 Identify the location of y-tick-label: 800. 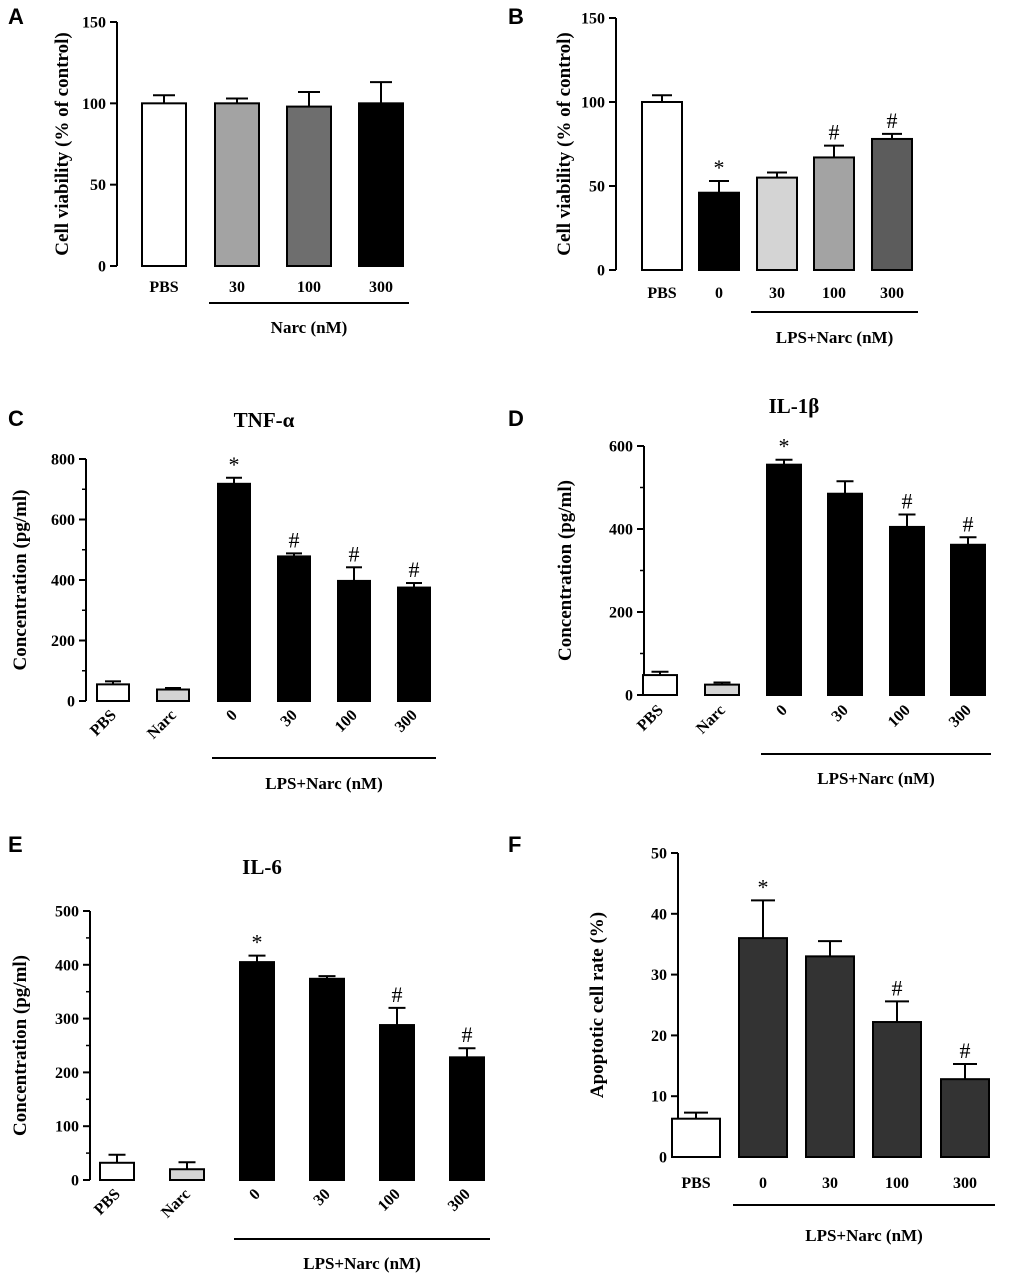
(63, 460).